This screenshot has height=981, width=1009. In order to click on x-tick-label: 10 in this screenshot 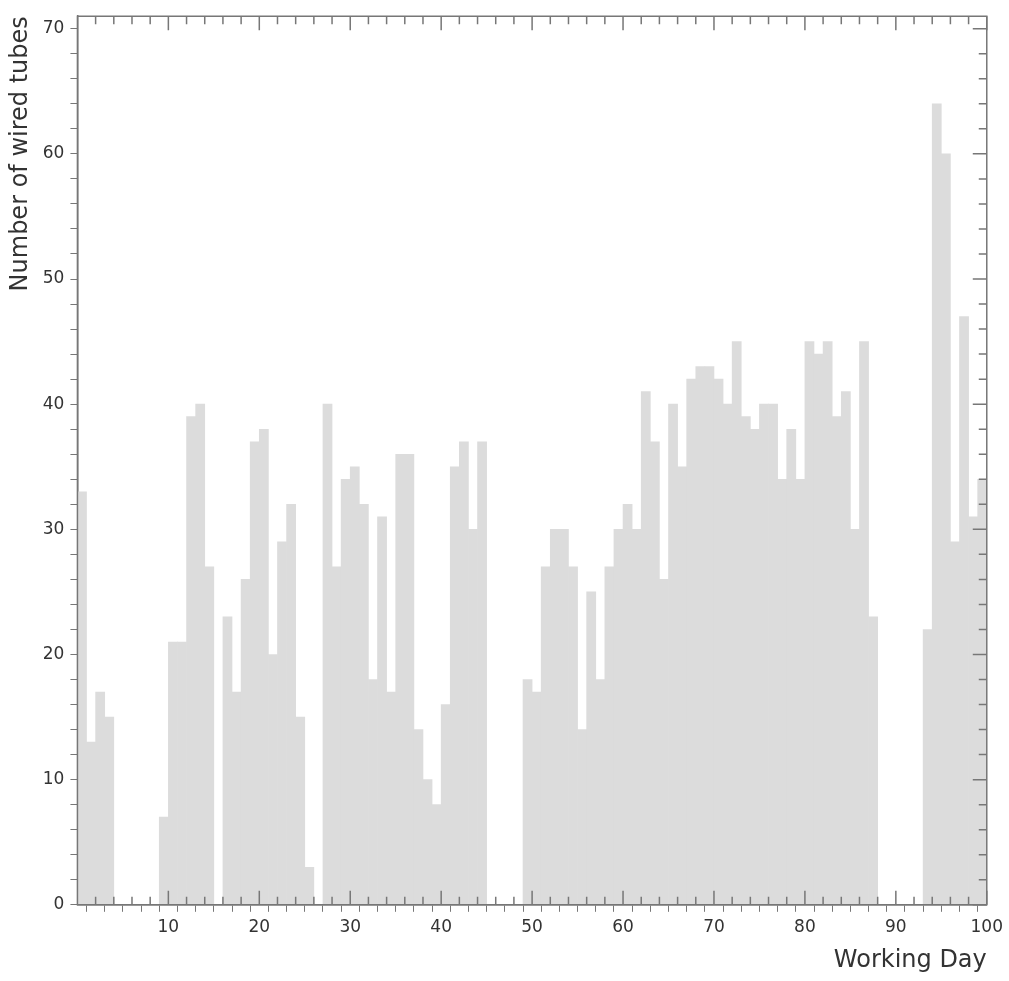, I will do `click(168, 926)`.